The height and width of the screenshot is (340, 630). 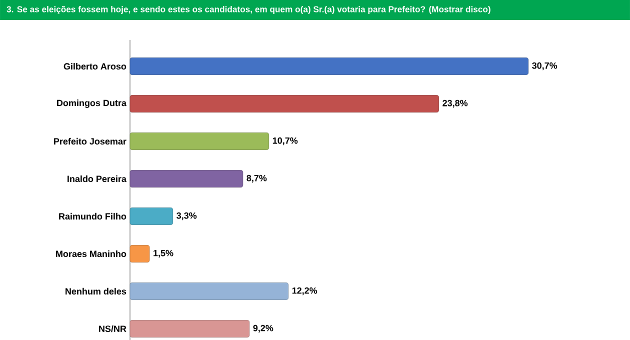 I want to click on data-label: 3,3%, so click(x=186, y=216).